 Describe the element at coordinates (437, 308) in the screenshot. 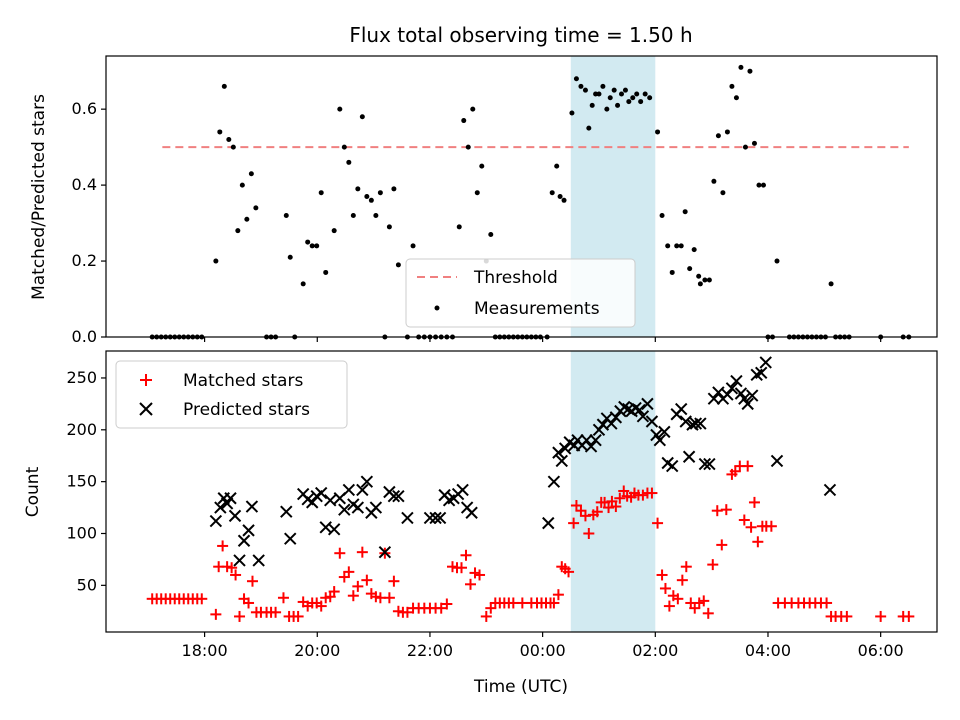

I see `legend-measurements-swatch` at that location.